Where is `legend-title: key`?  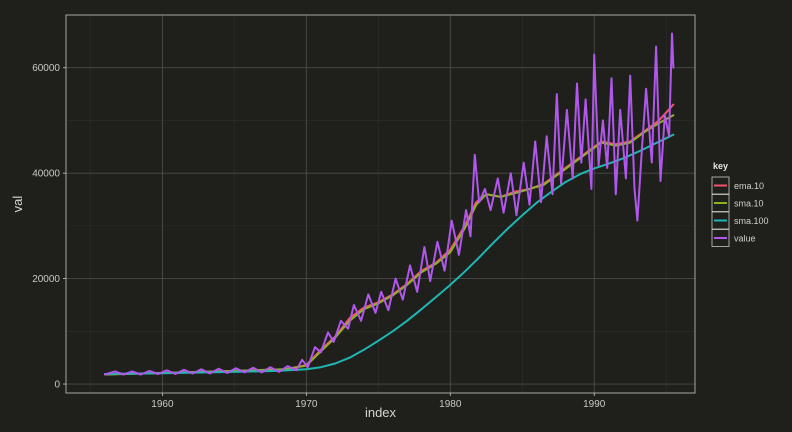 legend-title: key is located at coordinates (720, 166).